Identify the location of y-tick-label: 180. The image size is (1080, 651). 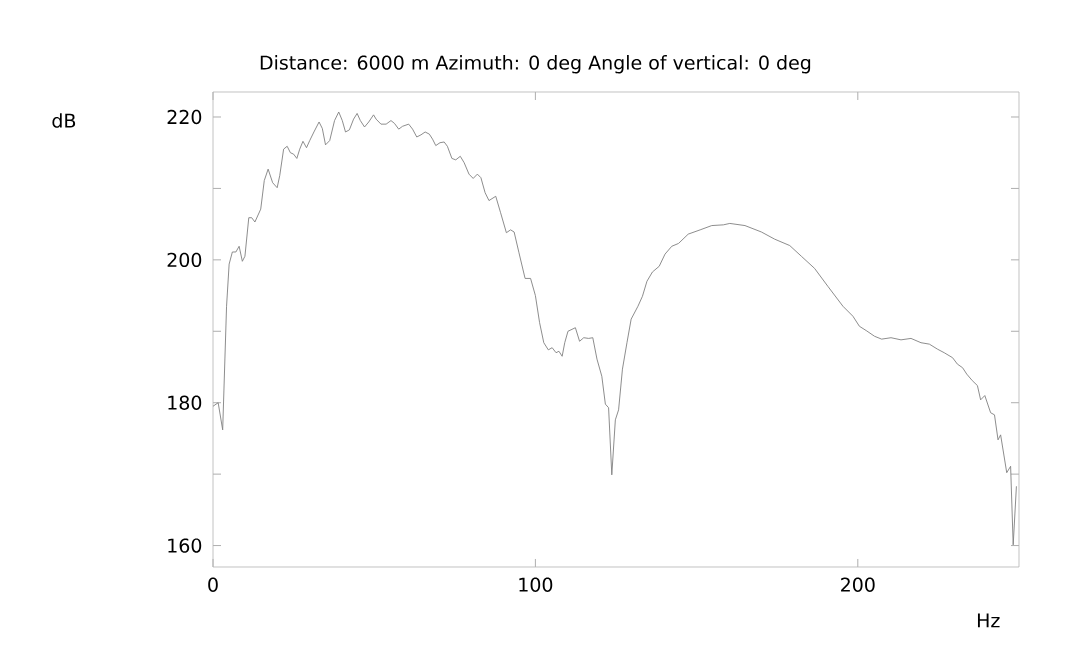
(185, 402).